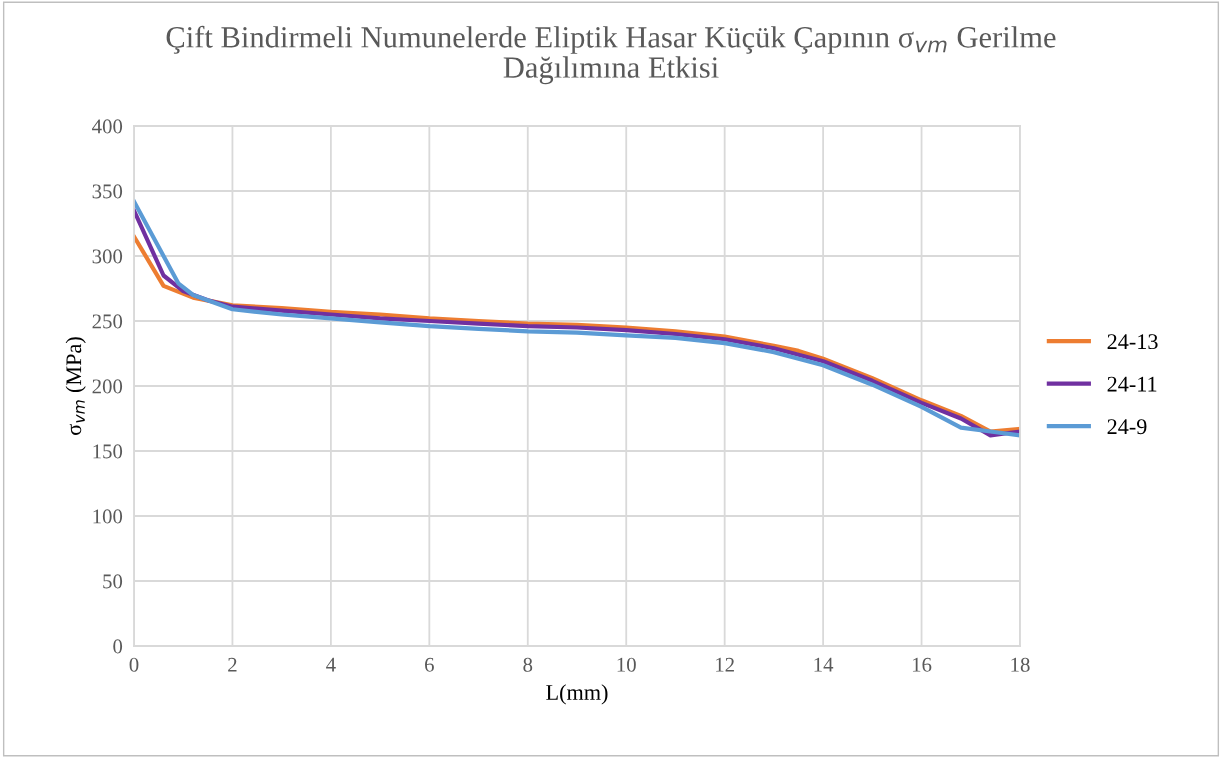  What do you see at coordinates (107, 191) in the screenshot?
I see `y-tick-label: 350` at bounding box center [107, 191].